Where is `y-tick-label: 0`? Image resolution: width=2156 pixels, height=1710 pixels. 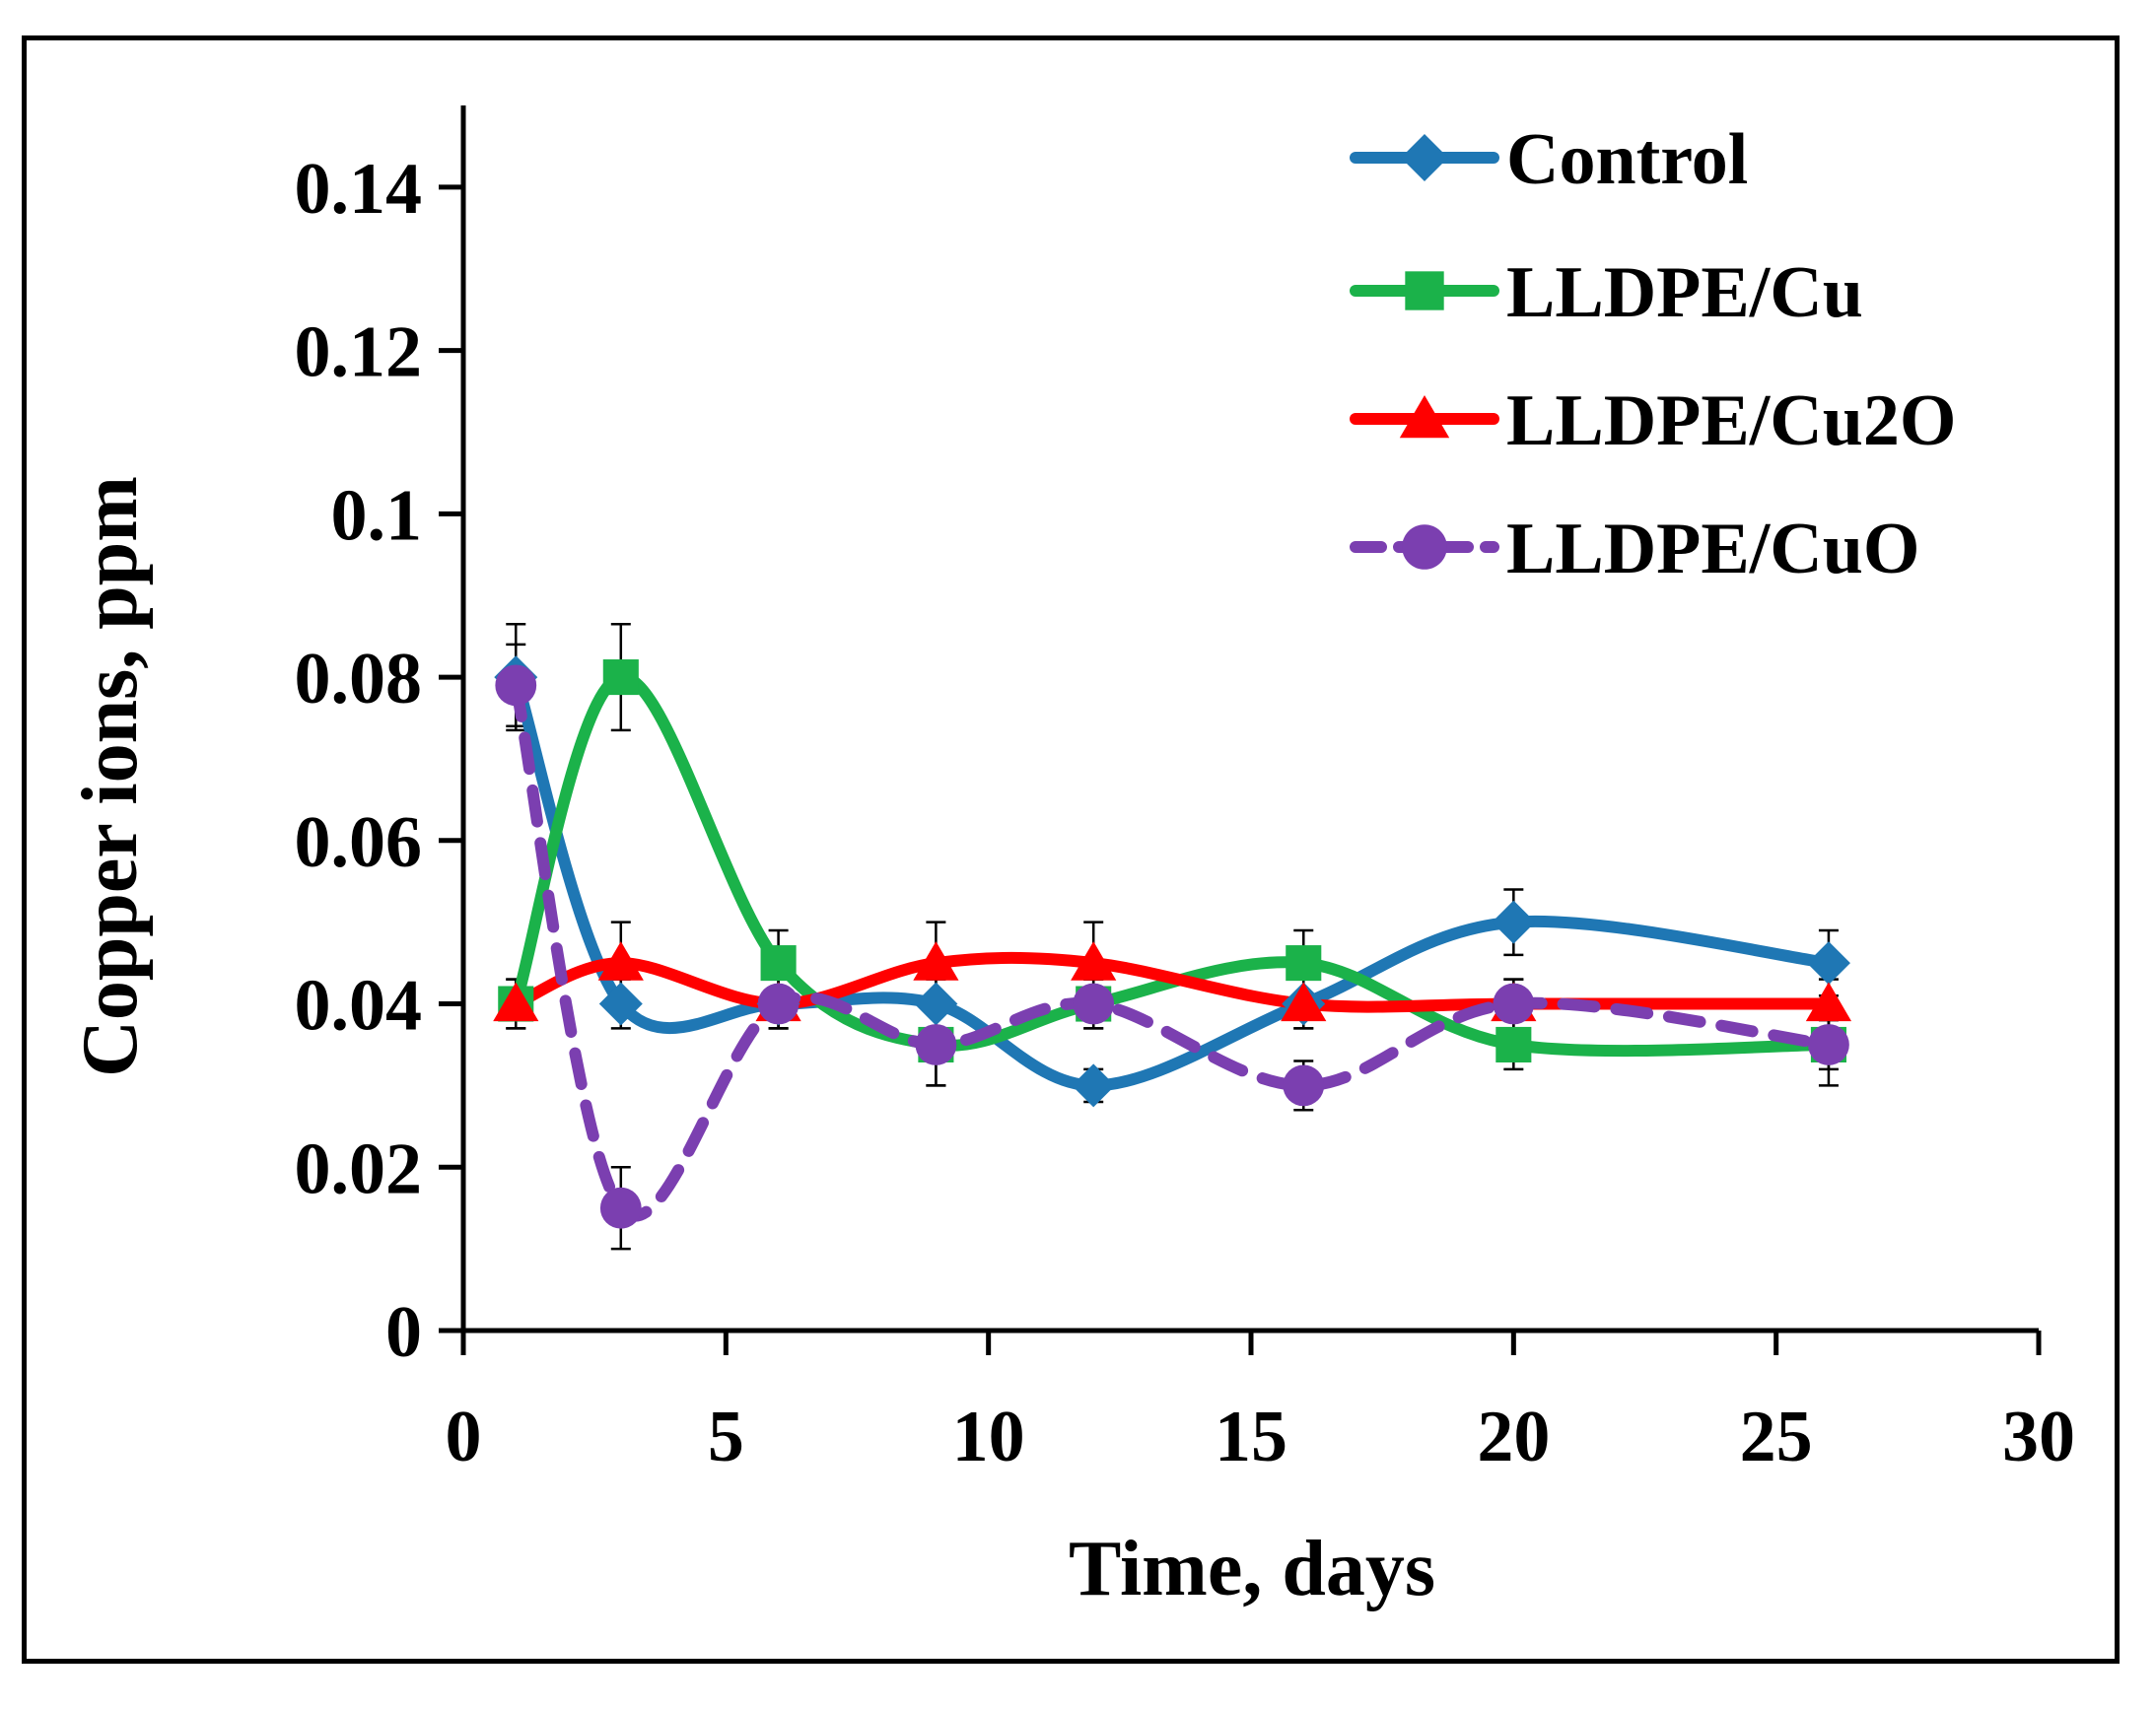 y-tick-label: 0 is located at coordinates (403, 1332).